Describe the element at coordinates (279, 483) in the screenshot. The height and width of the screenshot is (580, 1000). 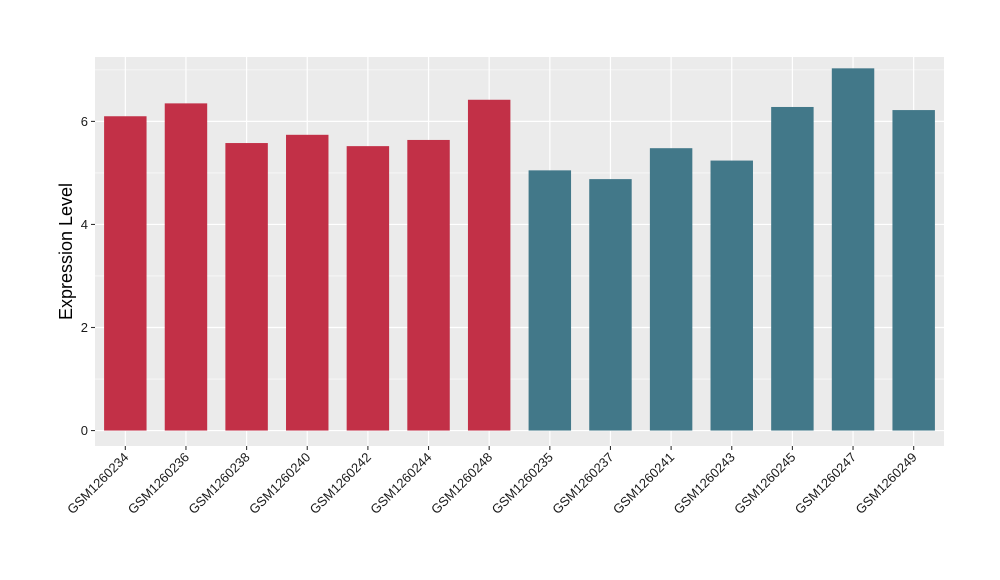
I see `x-tick-label: GSM1260240` at that location.